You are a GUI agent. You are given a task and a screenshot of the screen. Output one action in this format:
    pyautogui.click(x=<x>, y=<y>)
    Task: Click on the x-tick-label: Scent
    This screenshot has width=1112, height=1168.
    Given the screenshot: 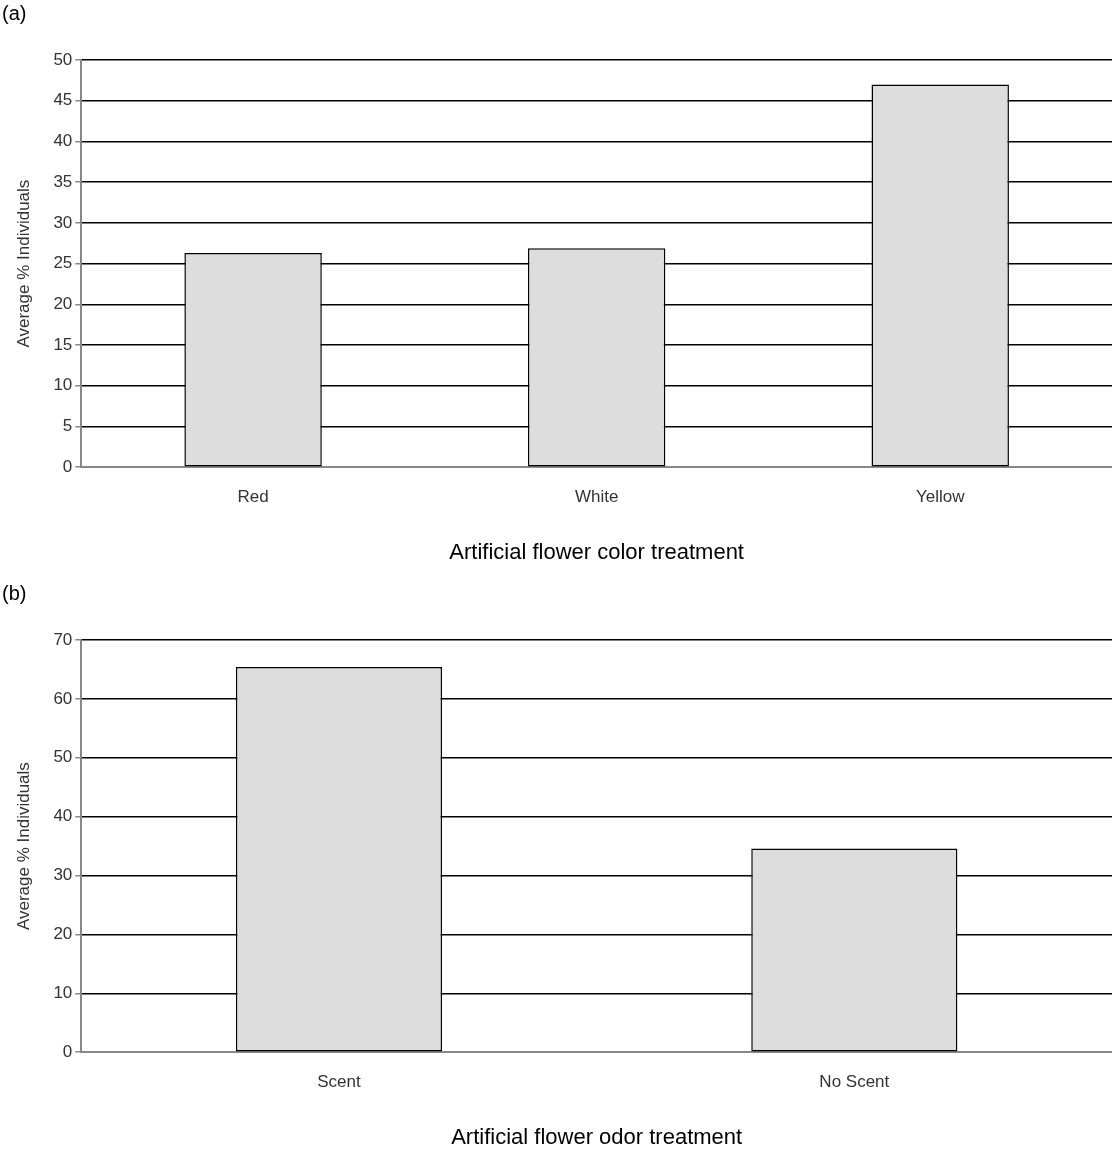 What is the action you would take?
    pyautogui.click(x=339, y=1082)
    